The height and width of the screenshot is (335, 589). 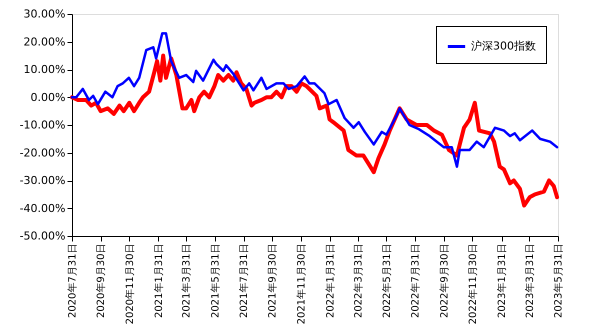 I want to click on x-tick-label: 2021年9月30日, so click(x=272, y=281).